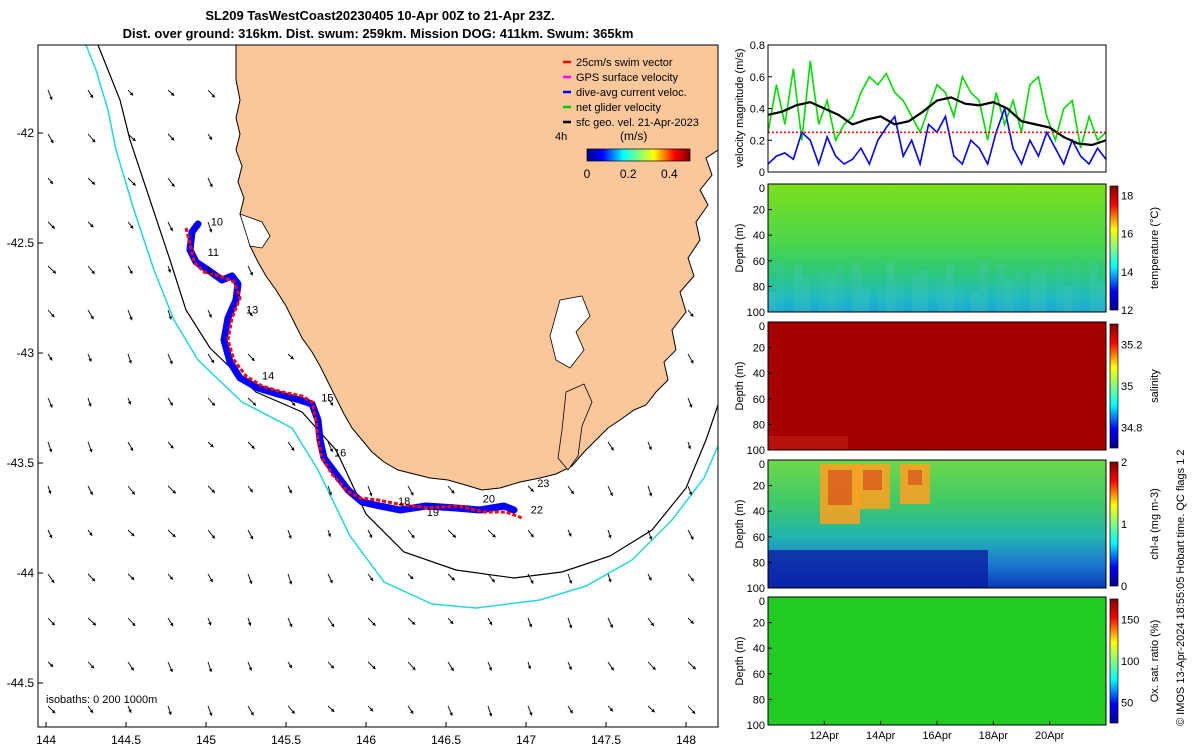 Image resolution: width=1200 pixels, height=750 pixels. I want to click on map-ytick-label: -43, so click(26, 353).